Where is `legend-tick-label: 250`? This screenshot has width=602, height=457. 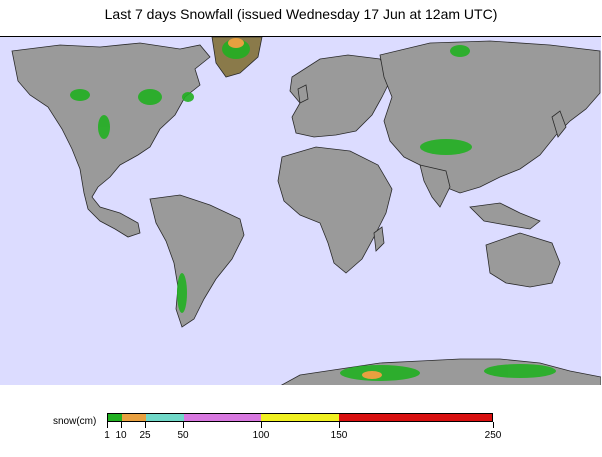 legend-tick-label: 250 is located at coordinates (493, 435).